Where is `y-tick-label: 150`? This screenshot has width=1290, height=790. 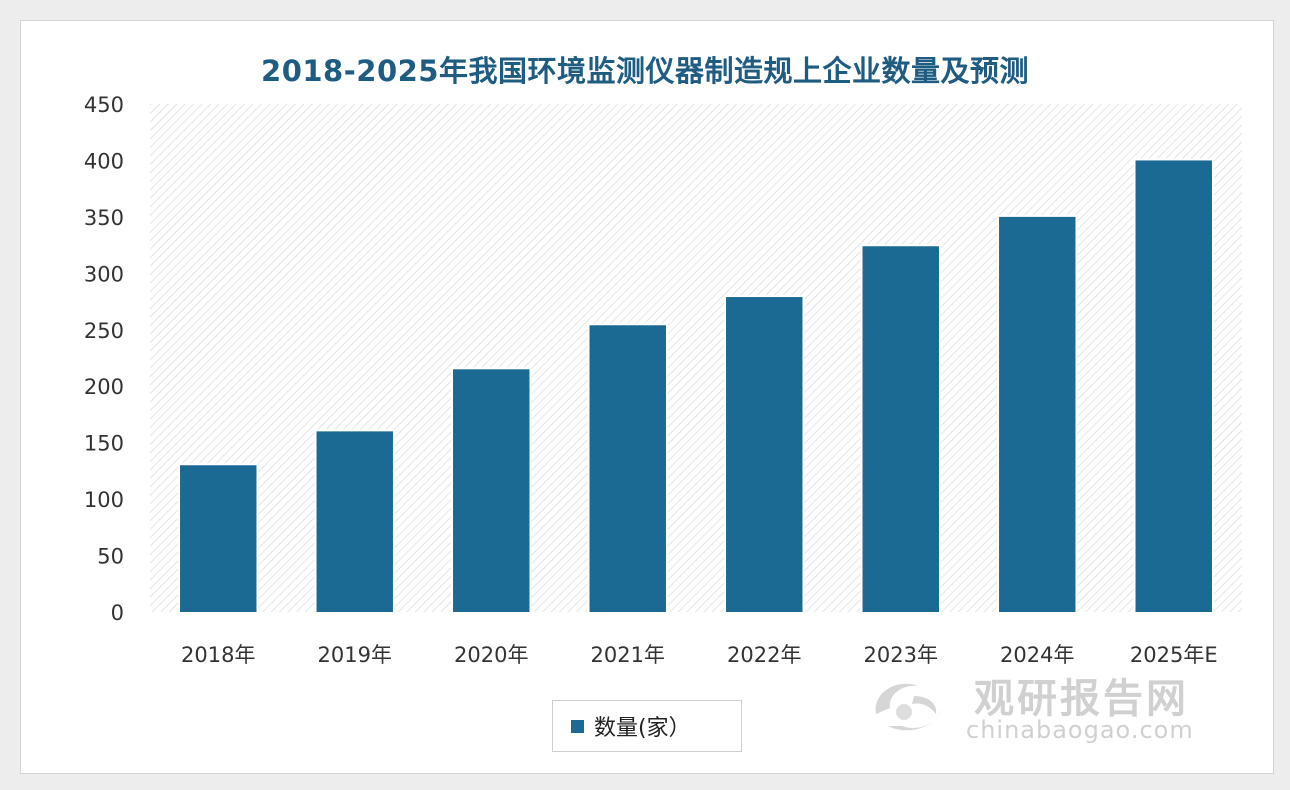
y-tick-label: 150 is located at coordinates (104, 444).